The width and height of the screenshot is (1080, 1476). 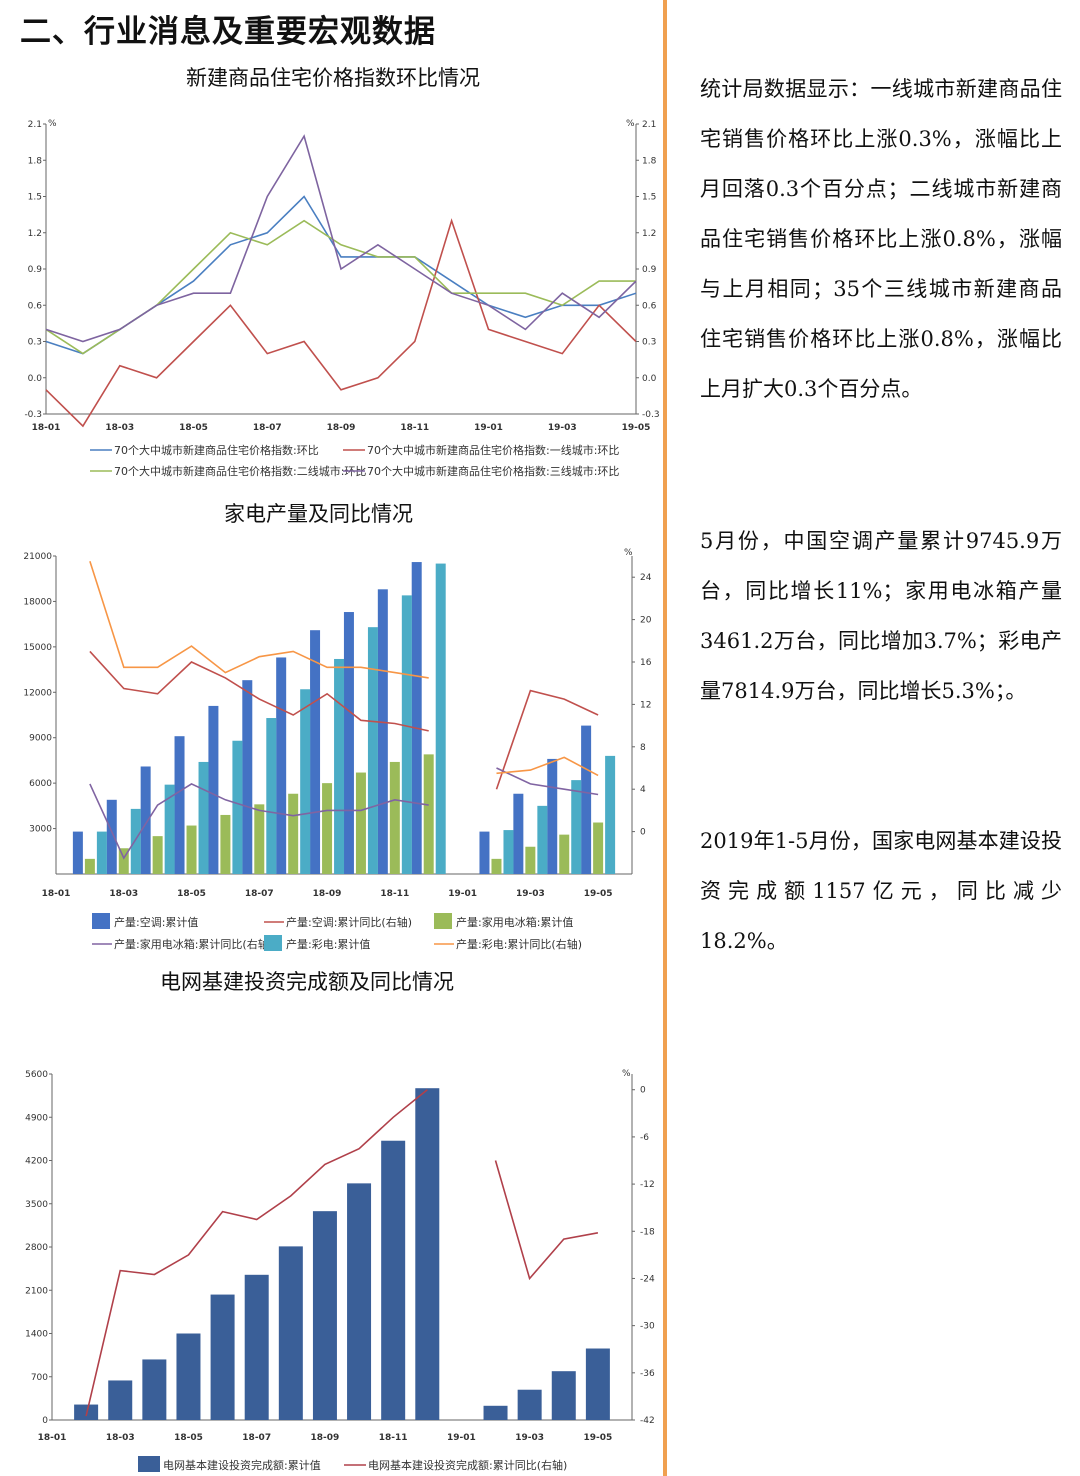 What do you see at coordinates (644, 1138) in the screenshot?
I see `chart3-right-tick-label: -6` at bounding box center [644, 1138].